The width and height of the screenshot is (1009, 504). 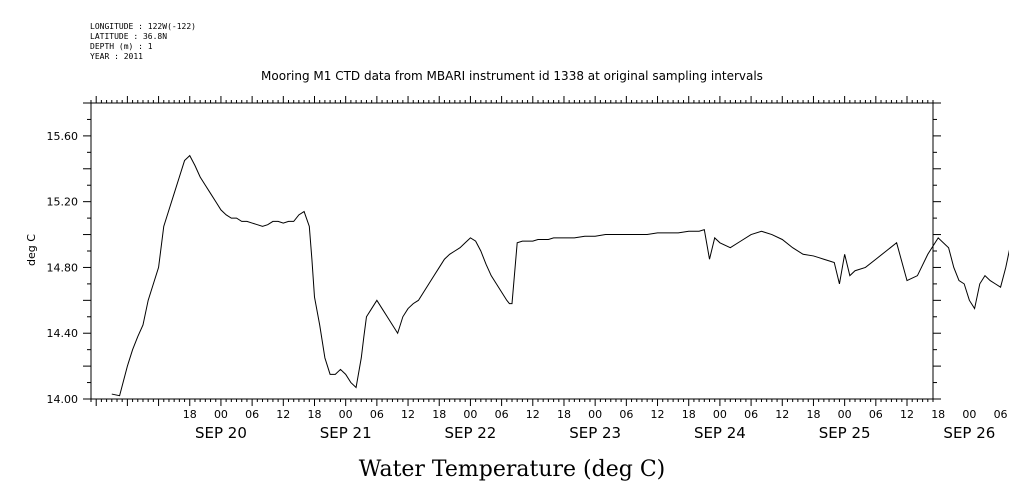 What do you see at coordinates (63, 333) in the screenshot?
I see `y-tick-label: 14.40` at bounding box center [63, 333].